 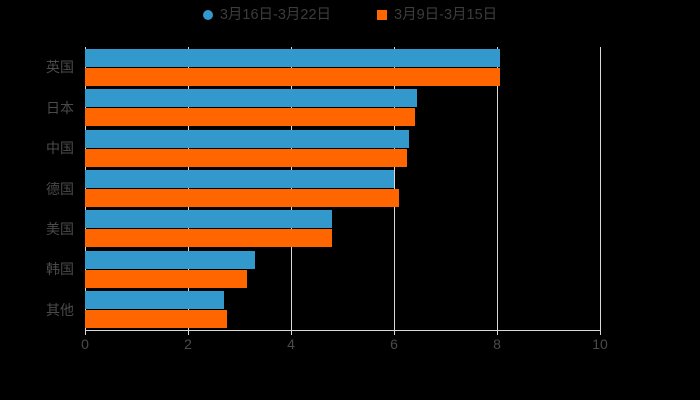 I want to click on legend-entry-series-1: 3月16日-3月22日, so click(x=267, y=15).